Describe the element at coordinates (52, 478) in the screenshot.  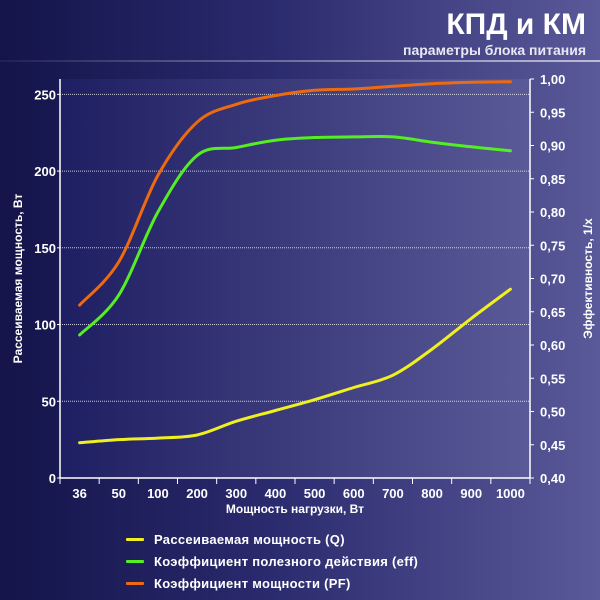
I see `ytick-left-label: 0` at that location.